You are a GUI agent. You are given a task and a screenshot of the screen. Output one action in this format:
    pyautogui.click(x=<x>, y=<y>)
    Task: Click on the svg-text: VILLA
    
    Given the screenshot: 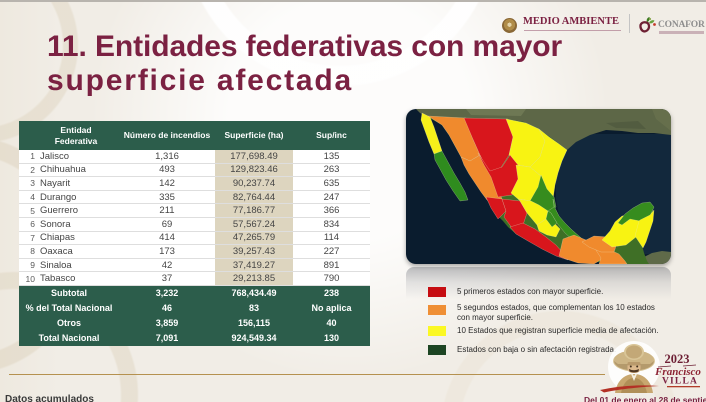 What is the action you would take?
    pyautogui.click(x=680, y=382)
    